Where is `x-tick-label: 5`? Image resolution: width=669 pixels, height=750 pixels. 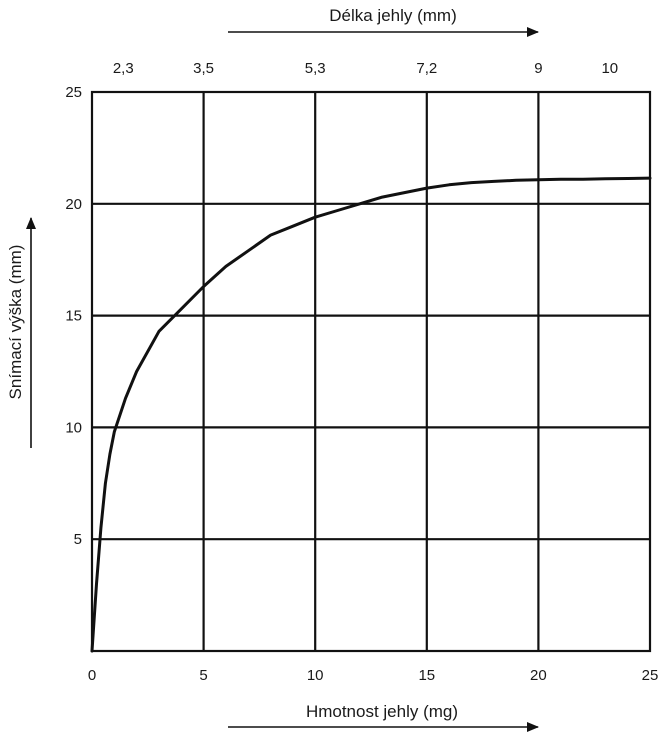
x-tick-label: 5 is located at coordinates (203, 675).